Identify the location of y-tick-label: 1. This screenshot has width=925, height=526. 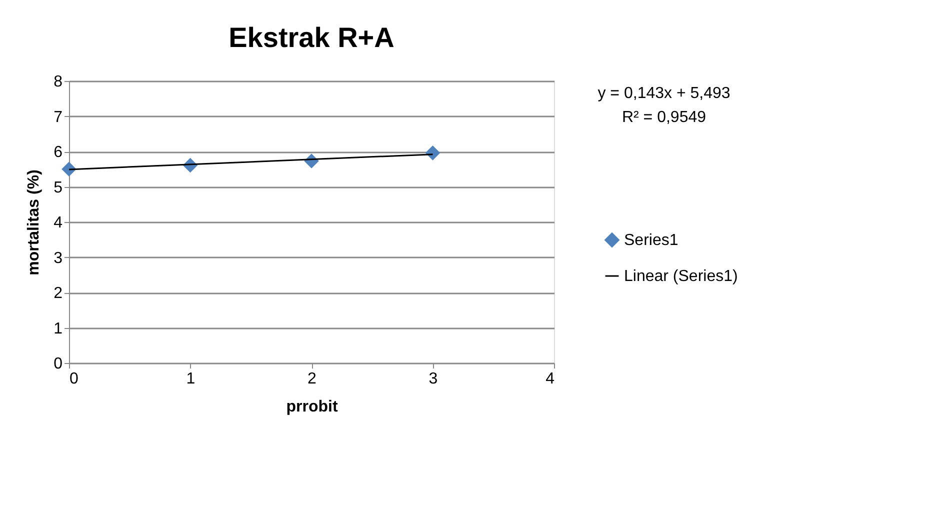
(58, 329).